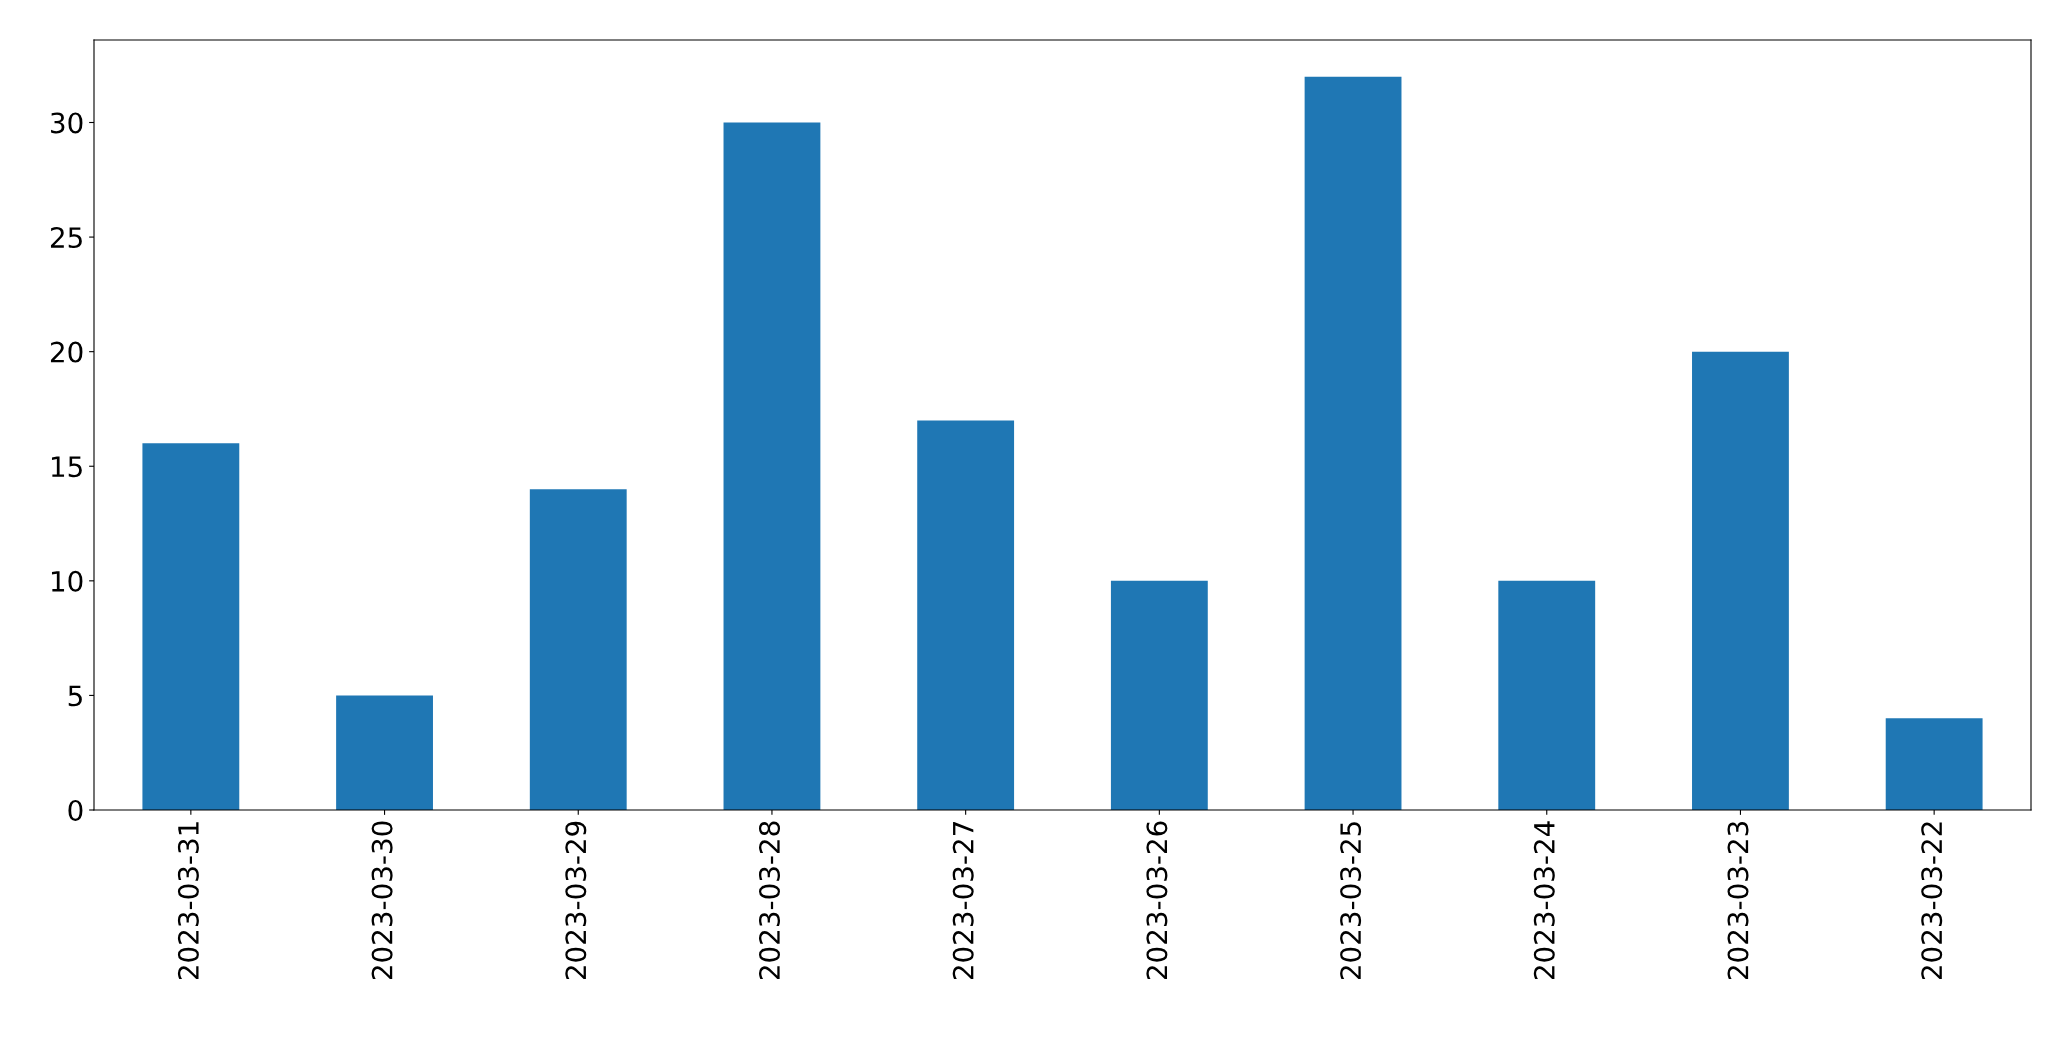 This screenshot has height=1061, width=2071. I want to click on y-tick-label: 5, so click(75, 696).